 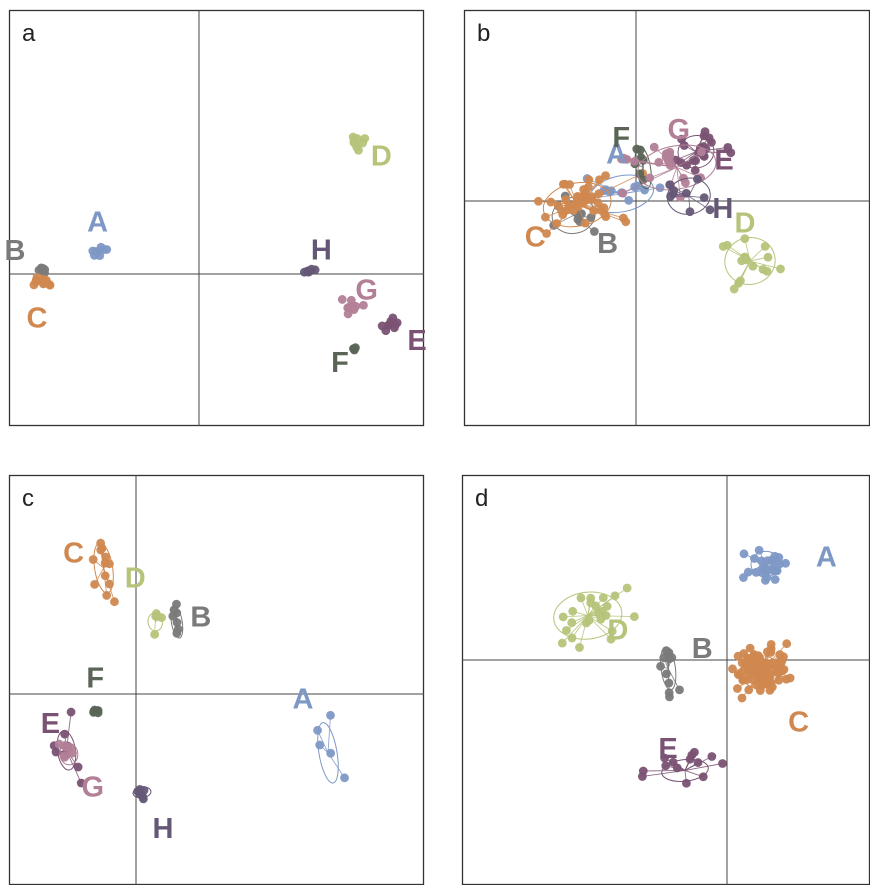 What do you see at coordinates (100, 251) in the screenshot?
I see `group-A` at bounding box center [100, 251].